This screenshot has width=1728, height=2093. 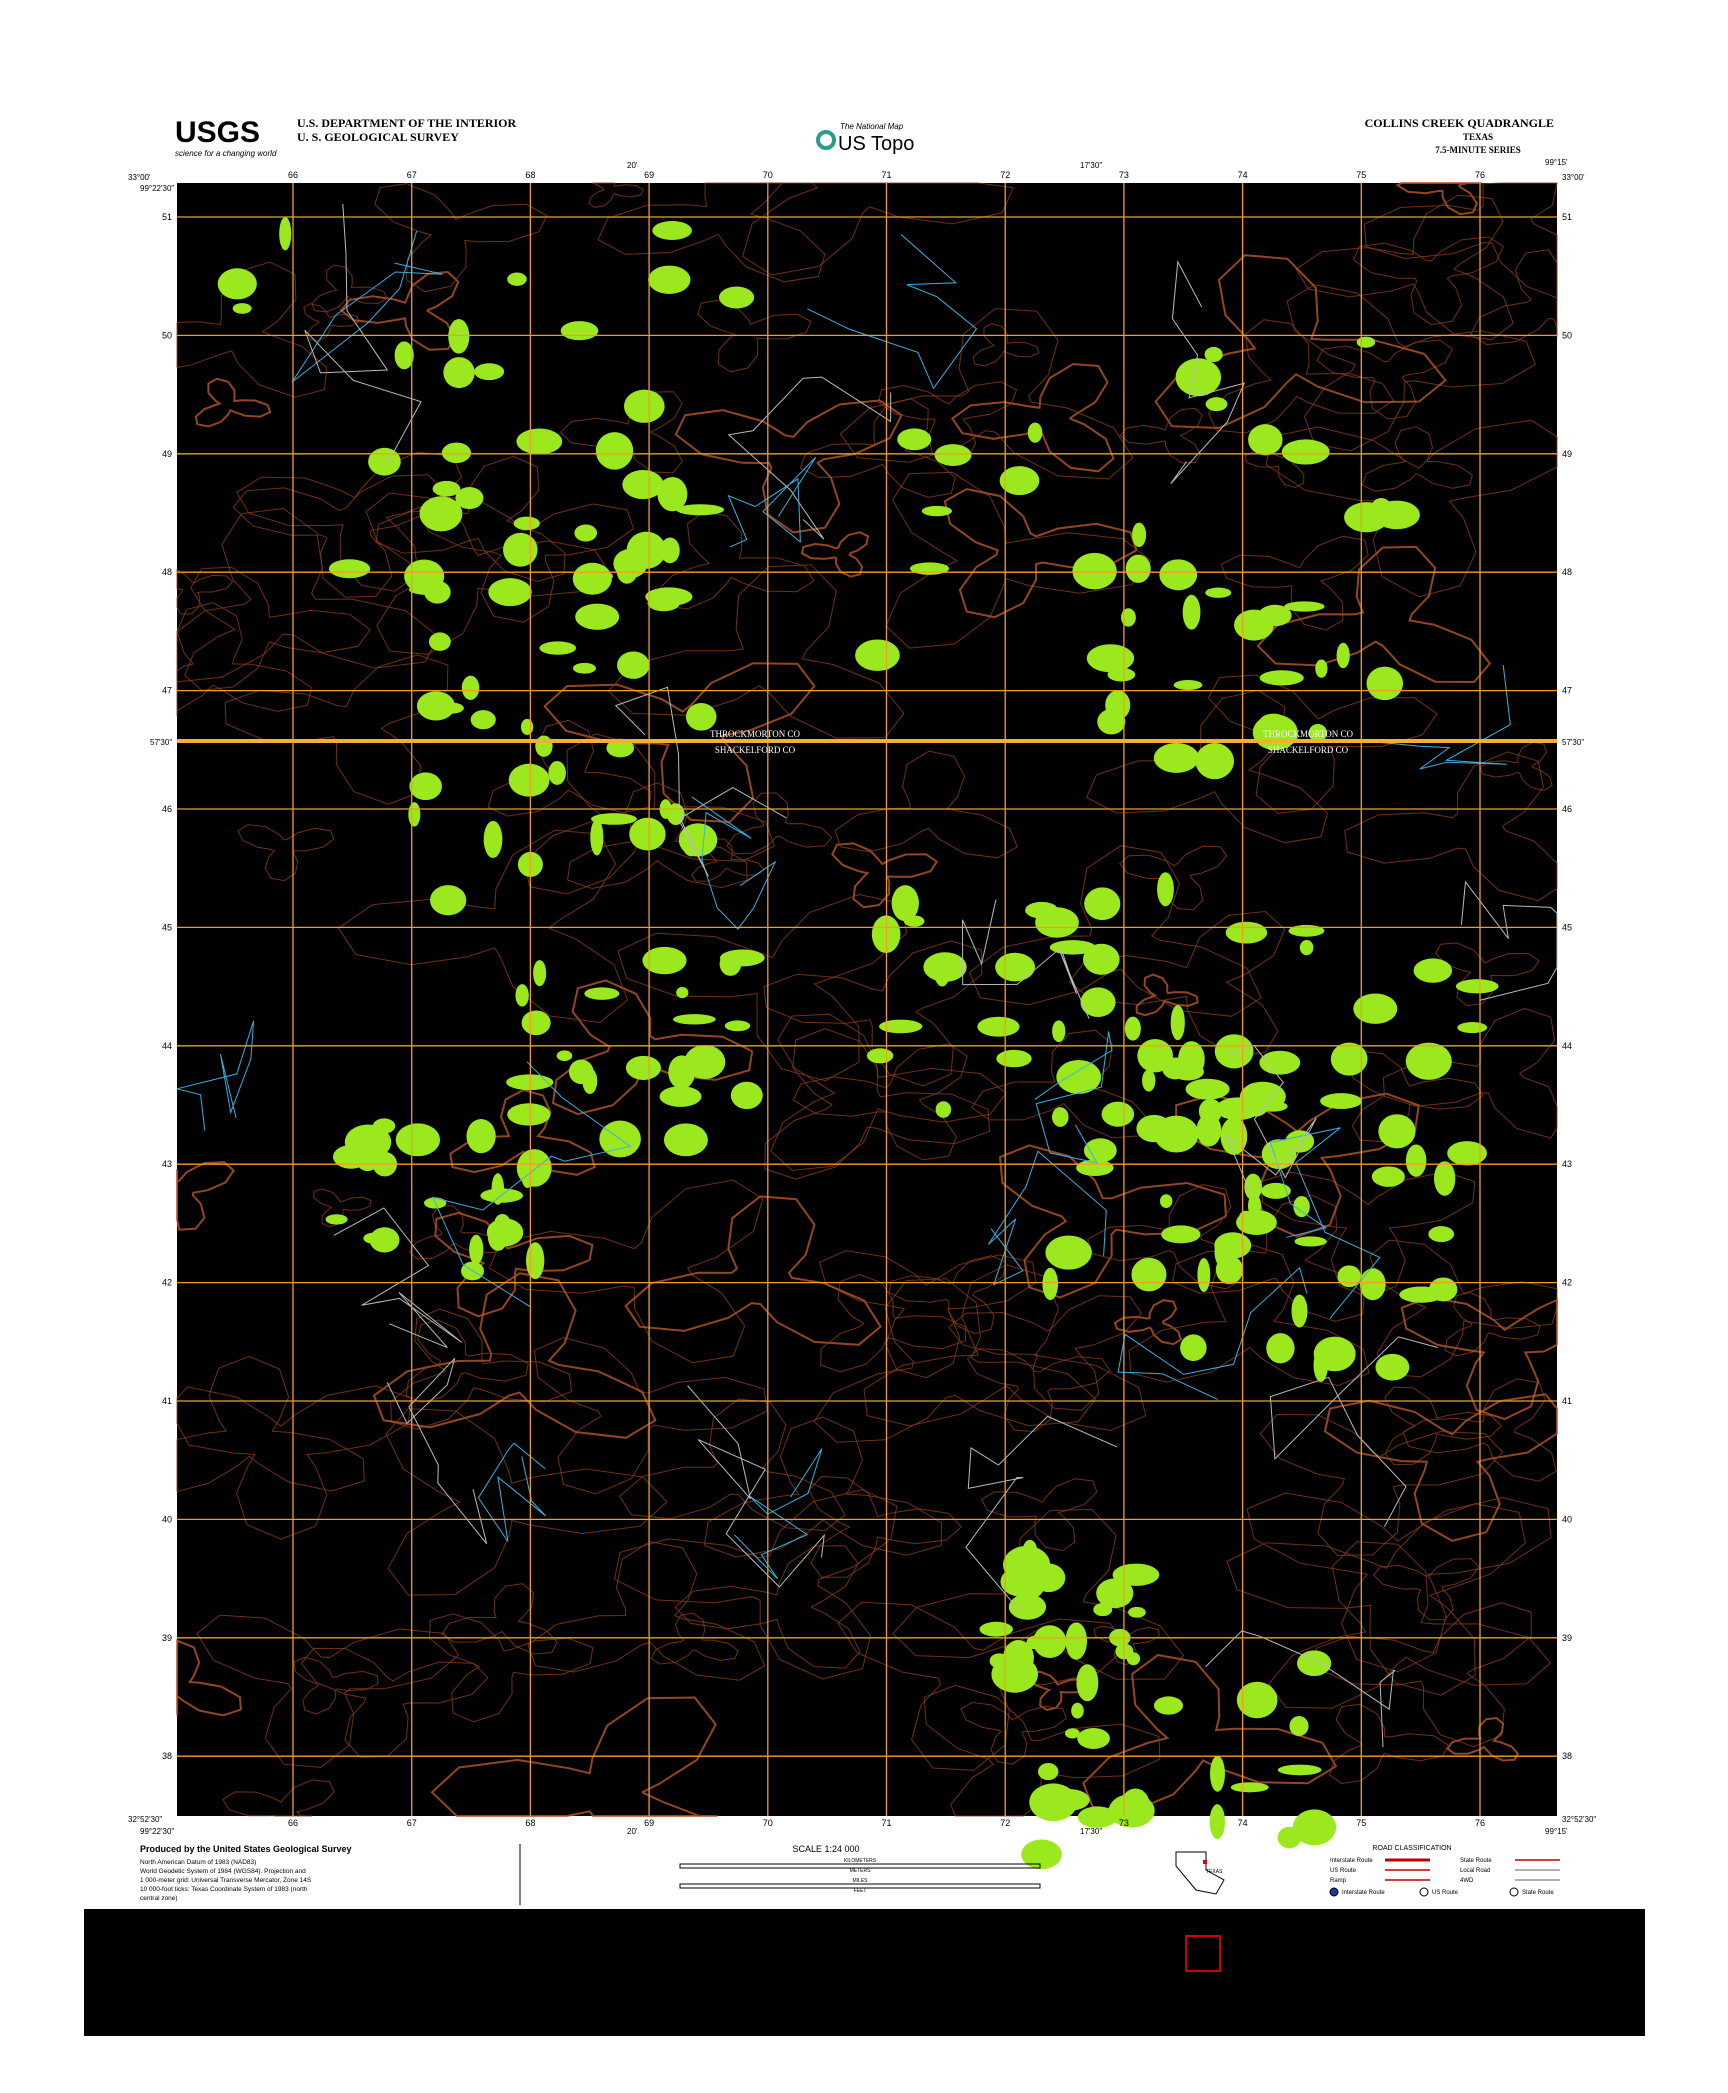 What do you see at coordinates (755, 750) in the screenshot?
I see `county-label: SHACKELFORD CO` at bounding box center [755, 750].